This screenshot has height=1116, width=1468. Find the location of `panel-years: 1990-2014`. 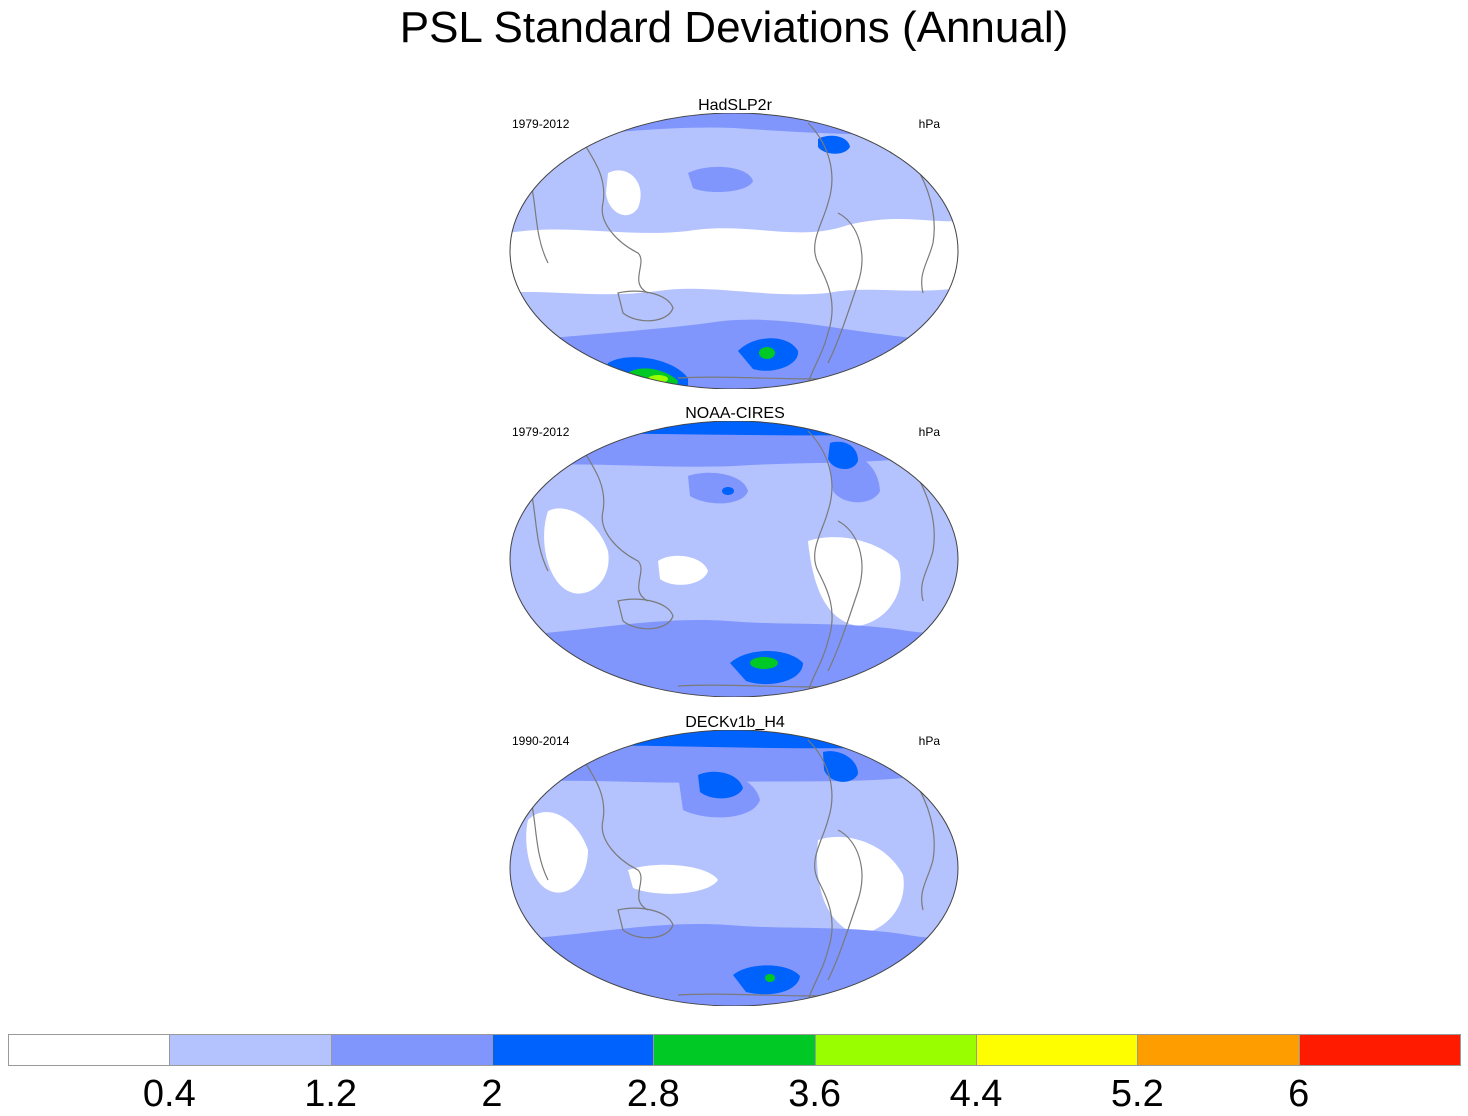

panel-years: 1990-2014 is located at coordinates (541, 741).